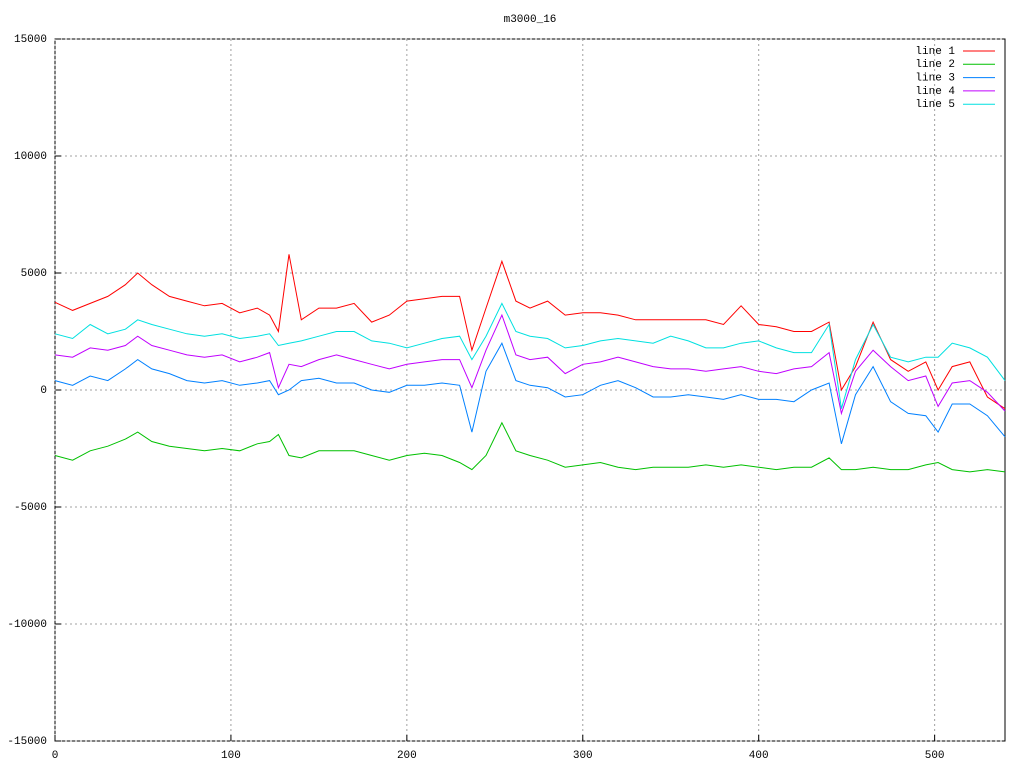 The height and width of the screenshot is (768, 1024). What do you see at coordinates (30, 157) in the screenshot?
I see `y-tick-label: 10000` at bounding box center [30, 157].